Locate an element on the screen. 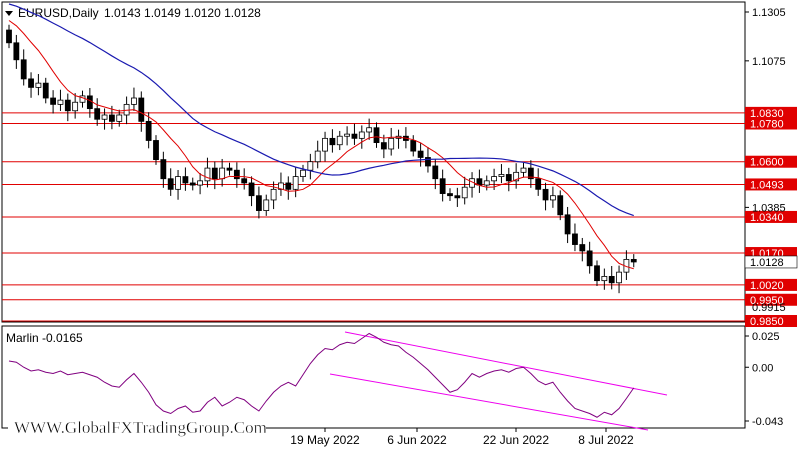 The image size is (803, 458). price-tick-label: 1.0385 is located at coordinates (769, 208).